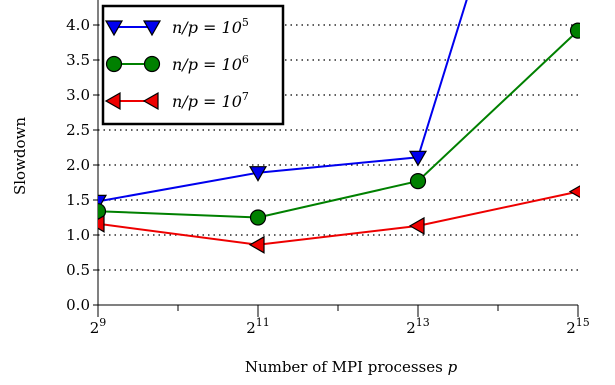 Image resolution: width=615 pixels, height=385 pixels. Describe the element at coordinates (78, 235) in the screenshot. I see `y-tick-label: 1.0` at that location.